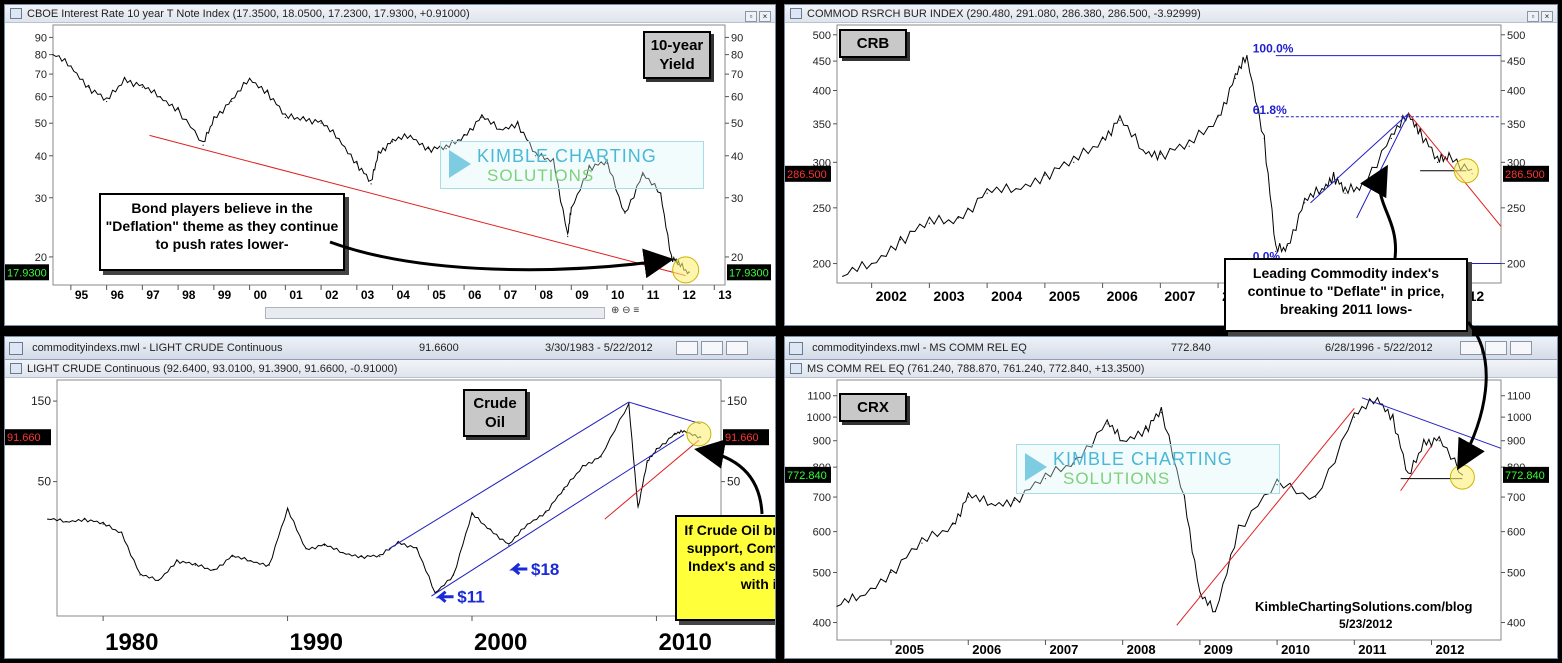 Image resolution: width=1562 pixels, height=663 pixels. What do you see at coordinates (742, 438) in the screenshot?
I see `last-value-label-right: 91.660` at bounding box center [742, 438].